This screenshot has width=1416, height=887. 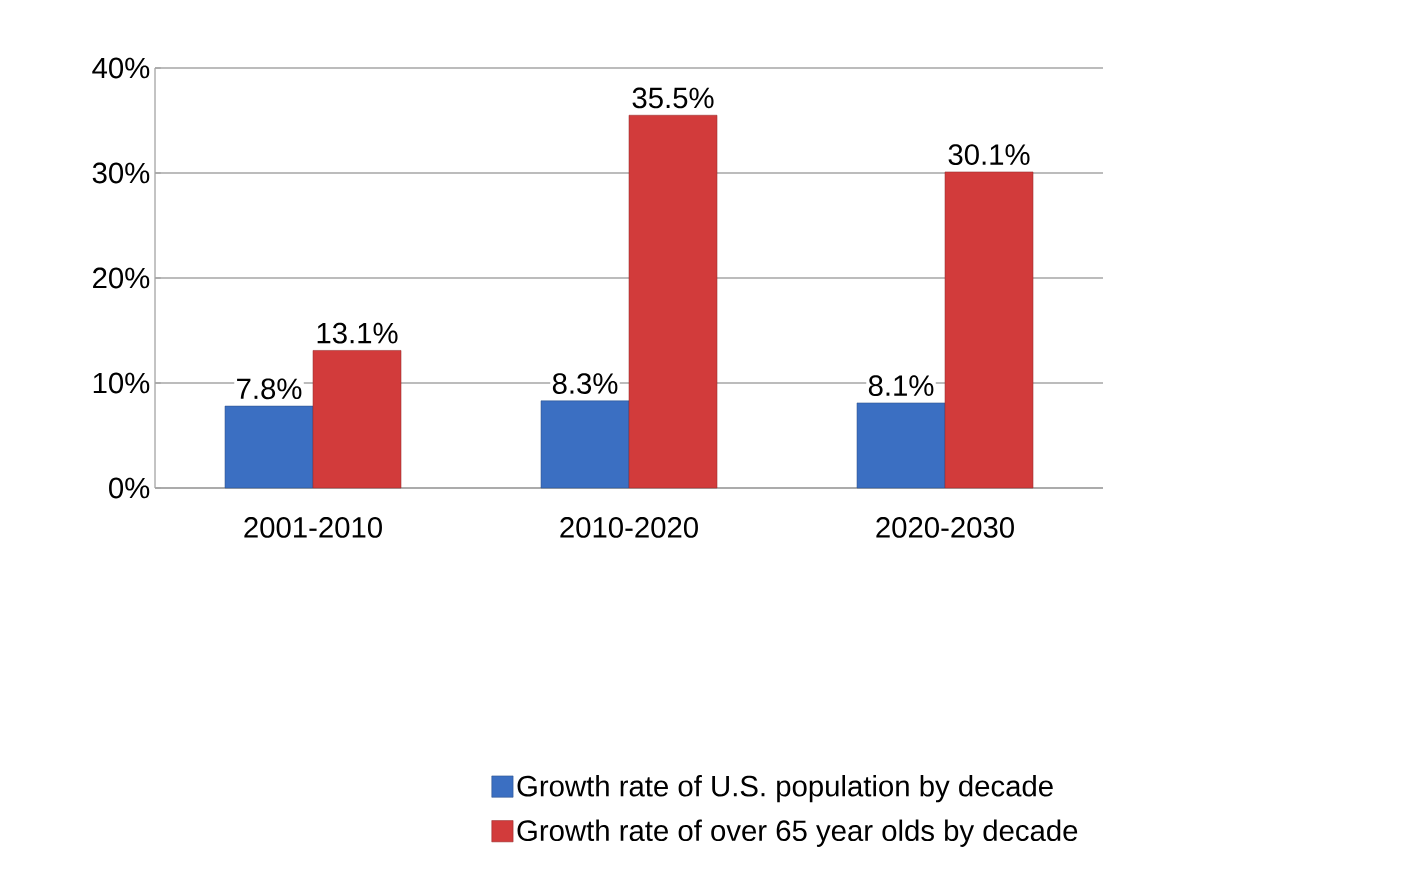 What do you see at coordinates (269, 389) in the screenshot?
I see `data-label: 7.8%` at bounding box center [269, 389].